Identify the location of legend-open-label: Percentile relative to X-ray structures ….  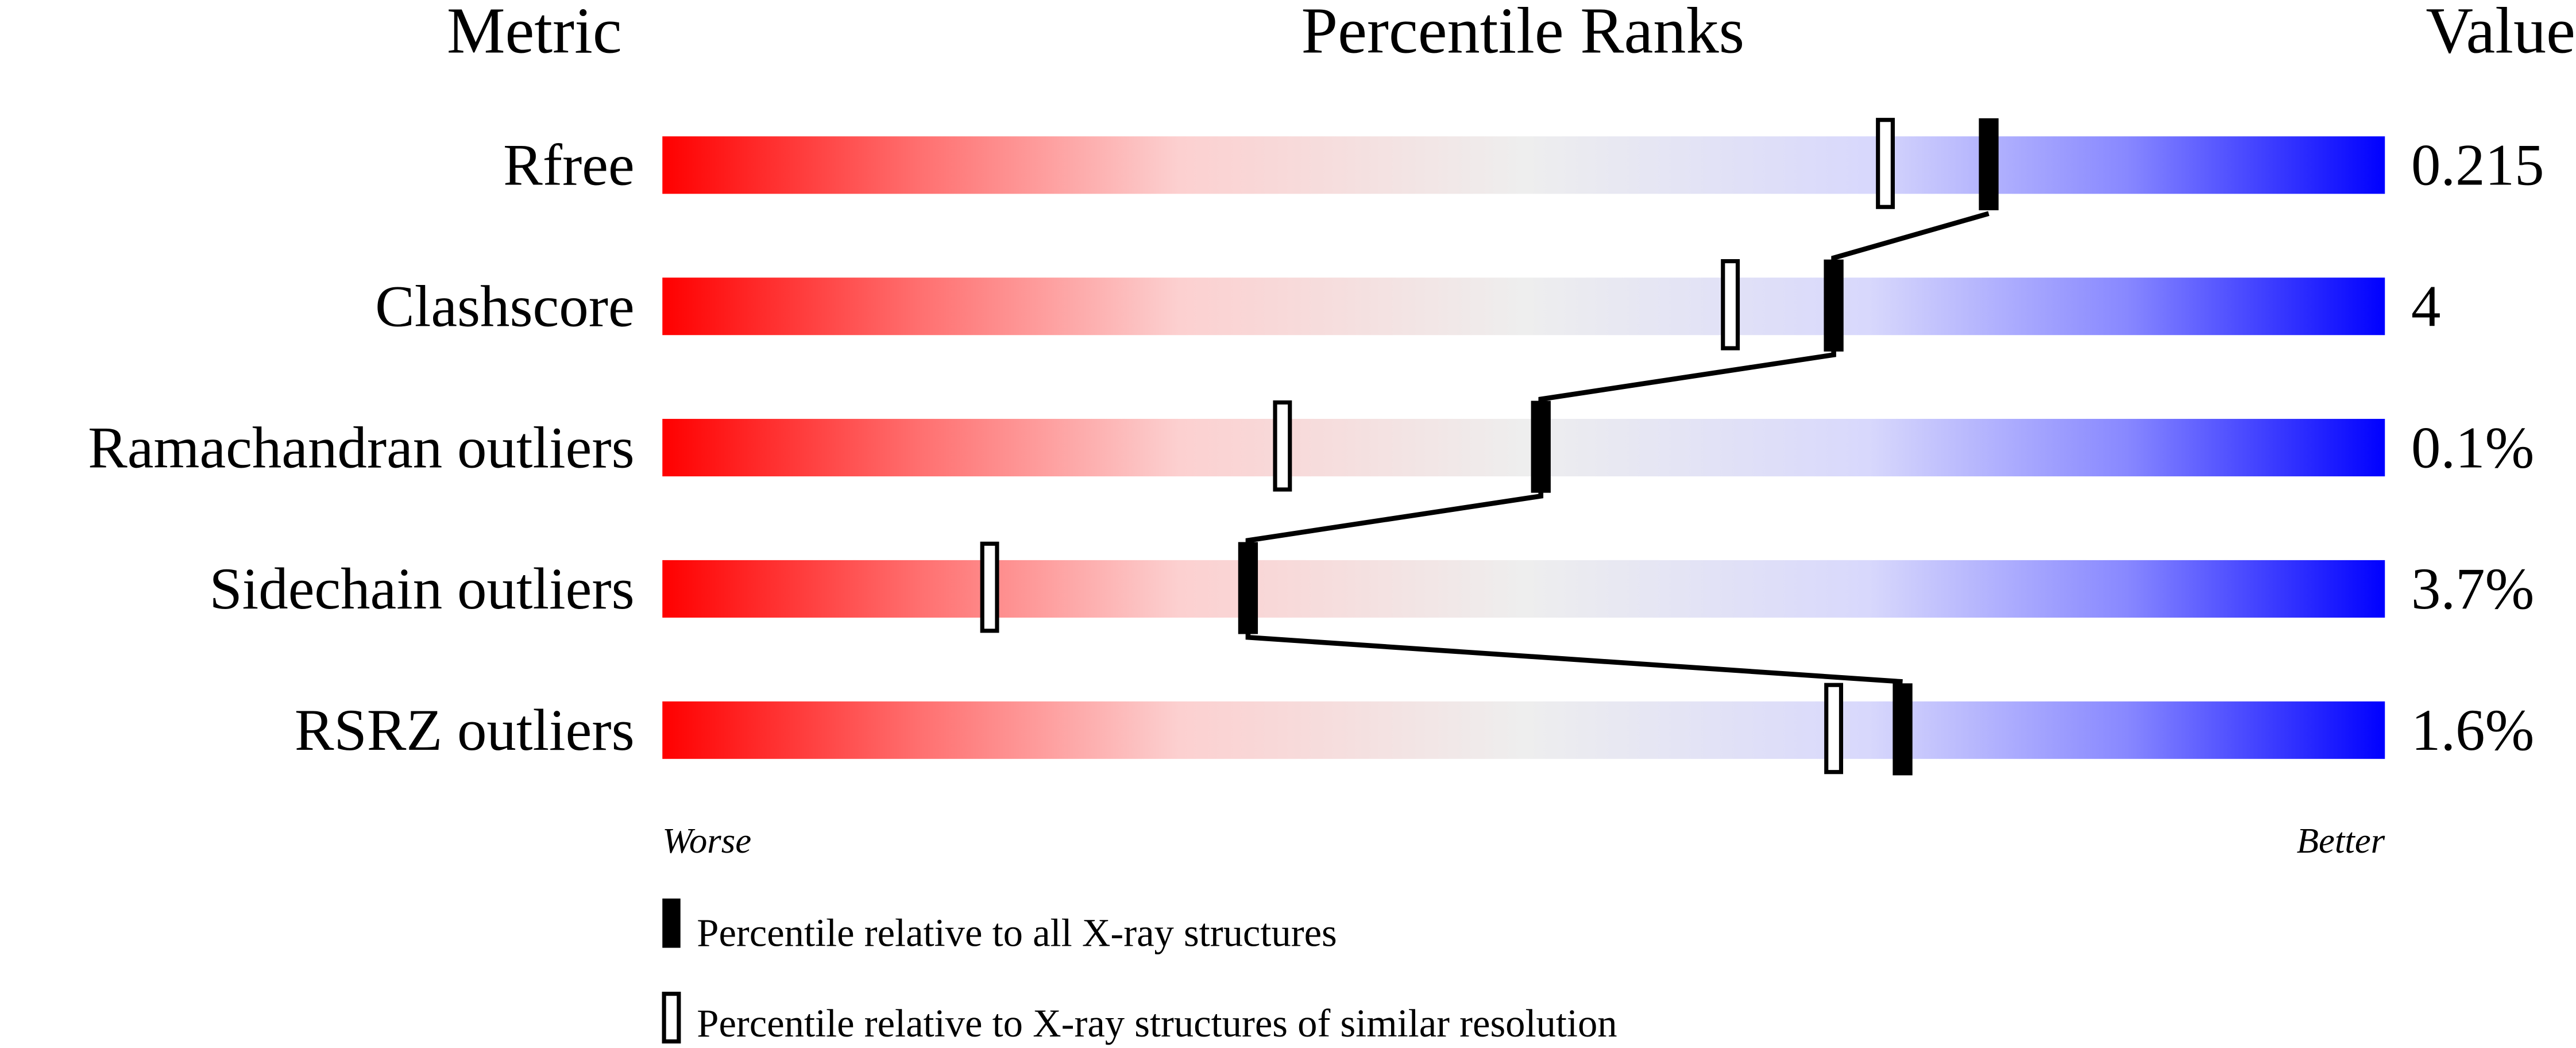
(1157, 1023).